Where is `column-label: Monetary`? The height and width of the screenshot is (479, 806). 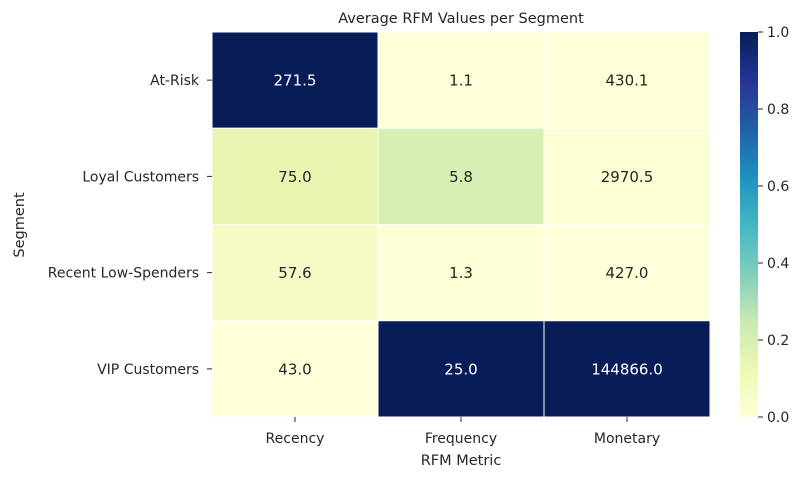 column-label: Monetary is located at coordinates (627, 439).